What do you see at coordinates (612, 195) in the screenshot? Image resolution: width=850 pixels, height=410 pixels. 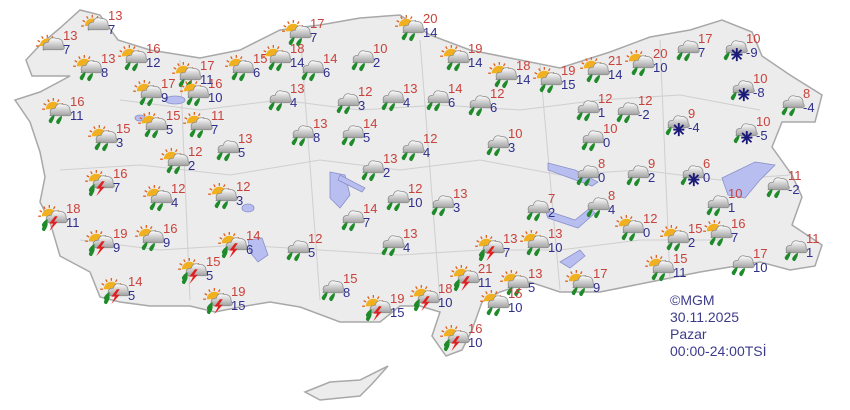 I see `max-temp: 8` at bounding box center [612, 195].